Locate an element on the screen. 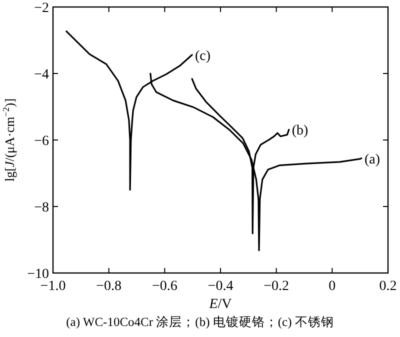  x-tick-label: −0.6 is located at coordinates (165, 286).